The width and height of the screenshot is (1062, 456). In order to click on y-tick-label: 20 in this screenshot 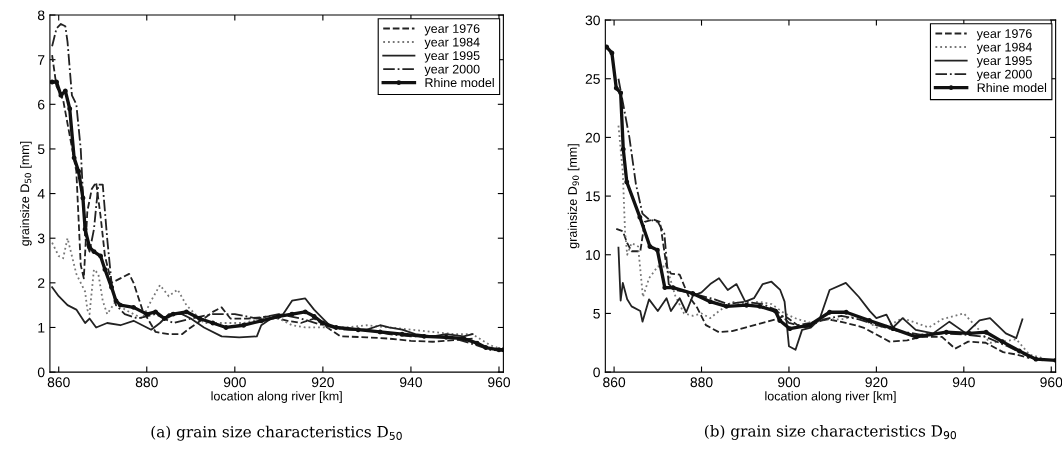, I will do `click(592, 137)`.